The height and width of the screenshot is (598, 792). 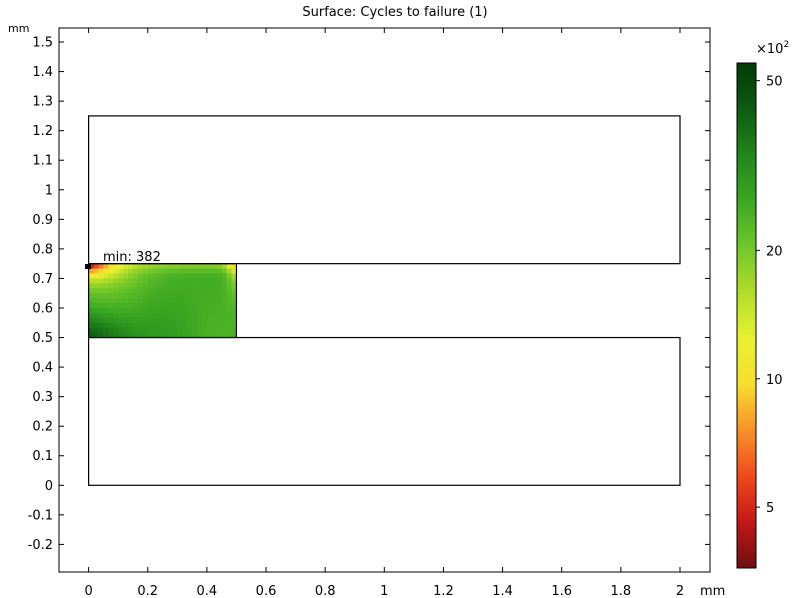 I want to click on y-tick-label: 0.7, so click(x=42, y=279).